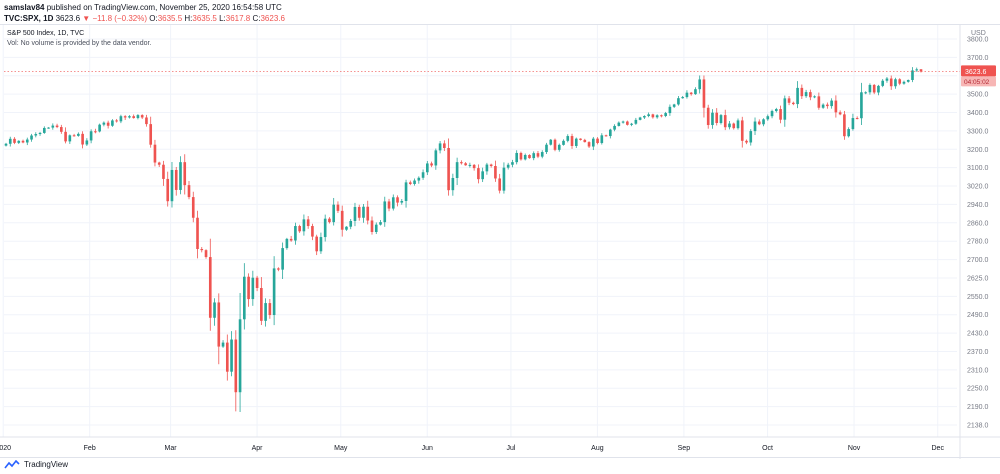 The height and width of the screenshot is (474, 1000). Describe the element at coordinates (36, 464) in the screenshot. I see `tradingview-logo: TradingView` at that location.